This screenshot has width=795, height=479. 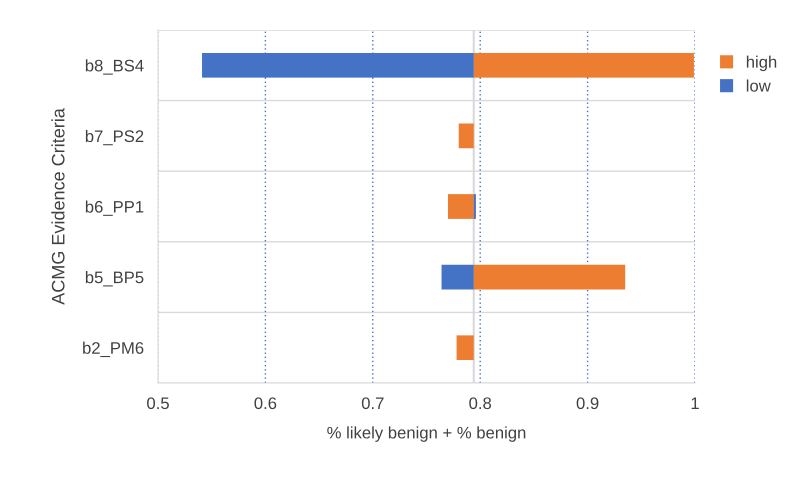 What do you see at coordinates (480, 403) in the screenshot?
I see `x-tick-label: 0.8` at bounding box center [480, 403].